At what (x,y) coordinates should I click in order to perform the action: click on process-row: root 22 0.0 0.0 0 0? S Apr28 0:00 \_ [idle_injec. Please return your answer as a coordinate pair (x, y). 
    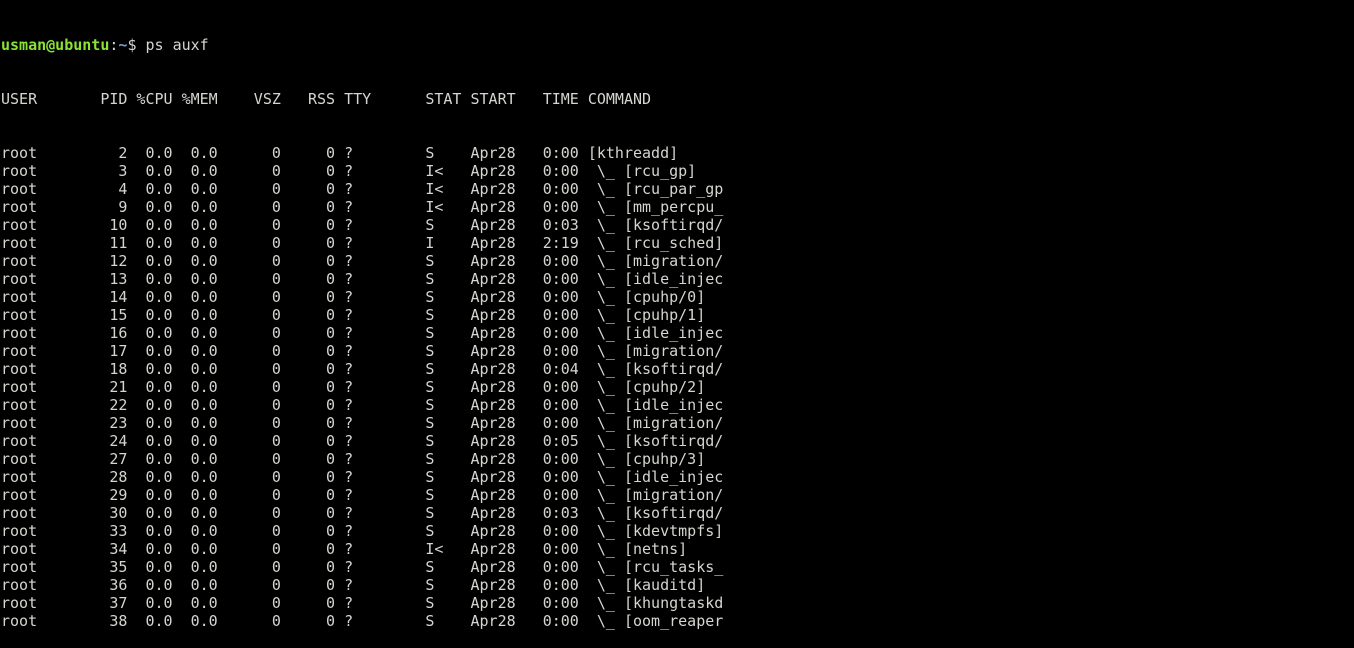
    Looking at the image, I should click on (677, 405).